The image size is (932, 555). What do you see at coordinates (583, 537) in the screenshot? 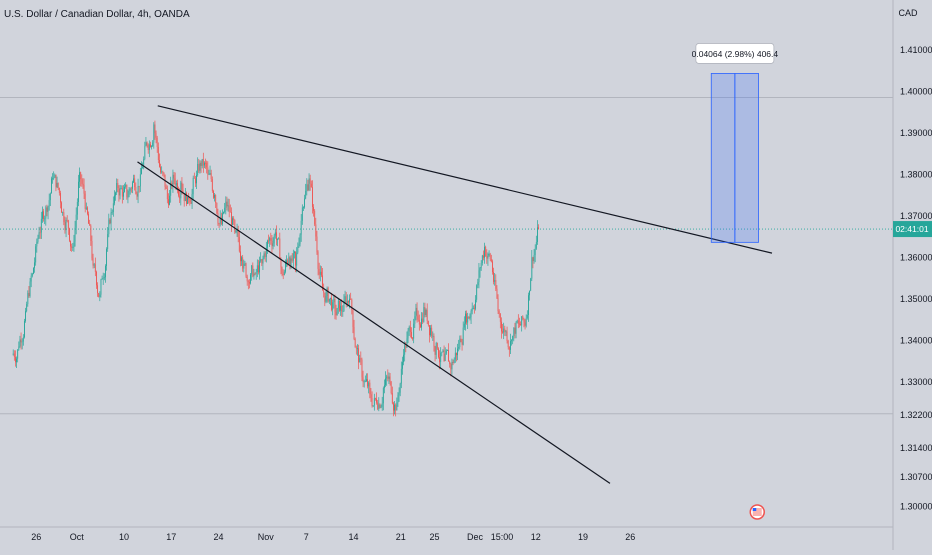
I see `x-tick-label: 19` at bounding box center [583, 537].